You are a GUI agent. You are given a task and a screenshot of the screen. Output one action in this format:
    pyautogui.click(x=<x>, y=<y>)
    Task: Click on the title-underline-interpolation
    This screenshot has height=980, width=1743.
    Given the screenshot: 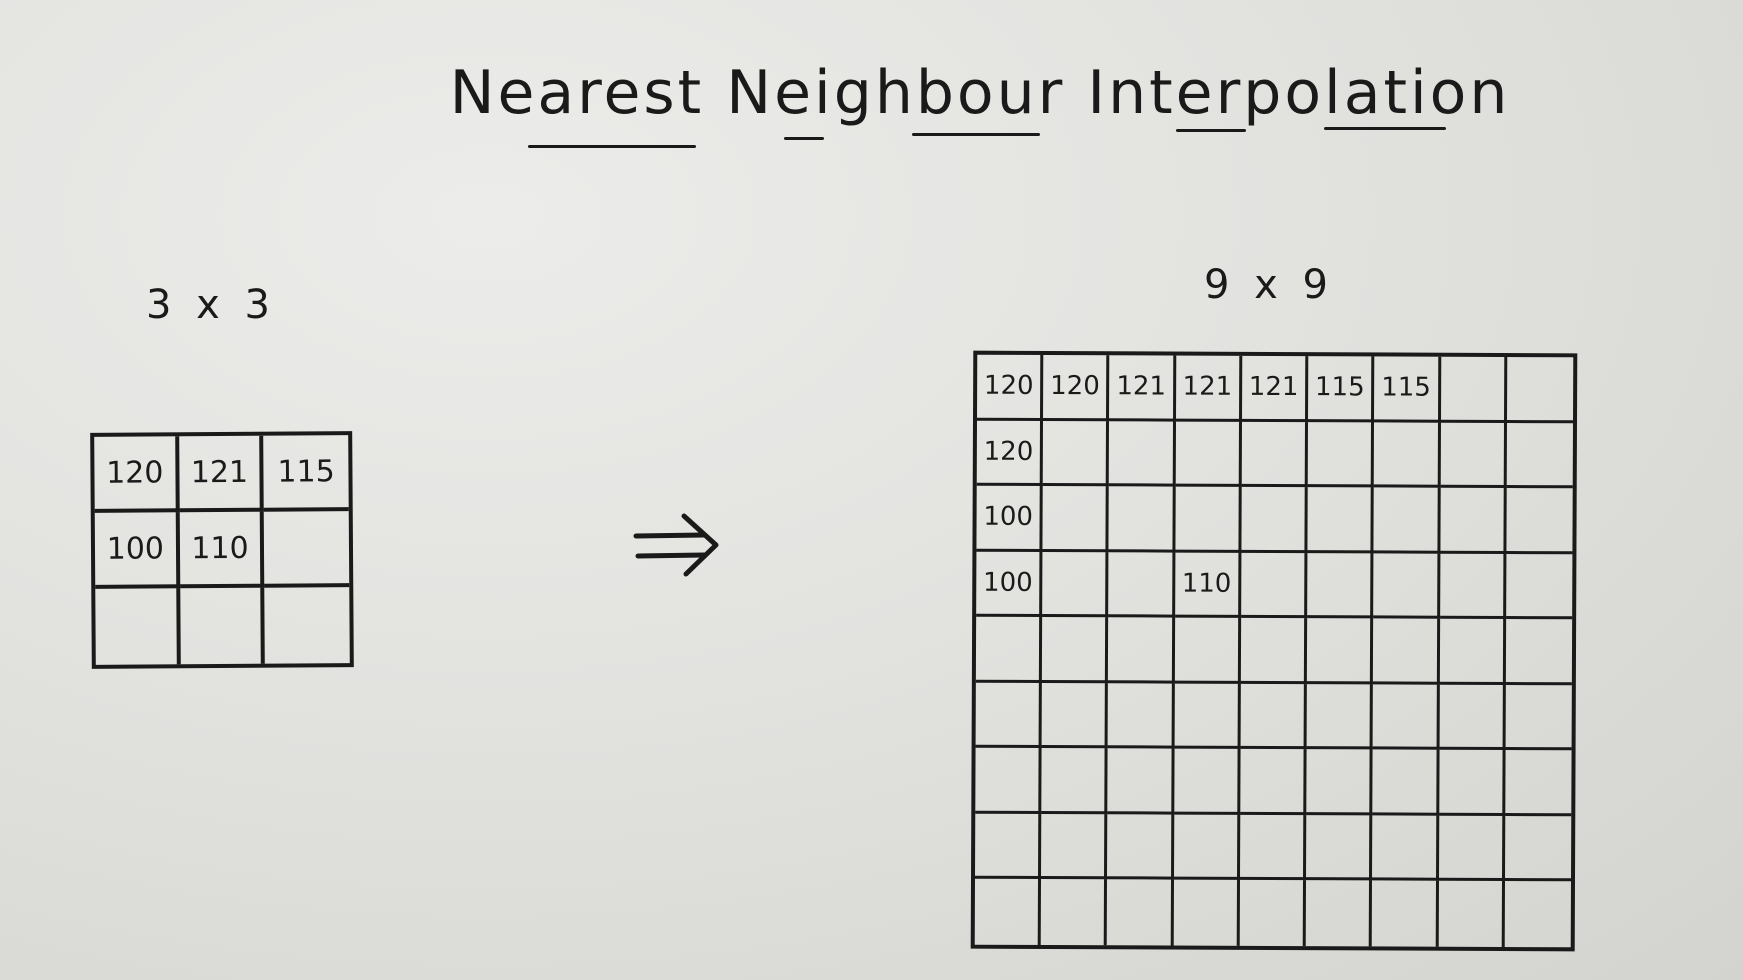 What is the action you would take?
    pyautogui.click(x=1211, y=130)
    